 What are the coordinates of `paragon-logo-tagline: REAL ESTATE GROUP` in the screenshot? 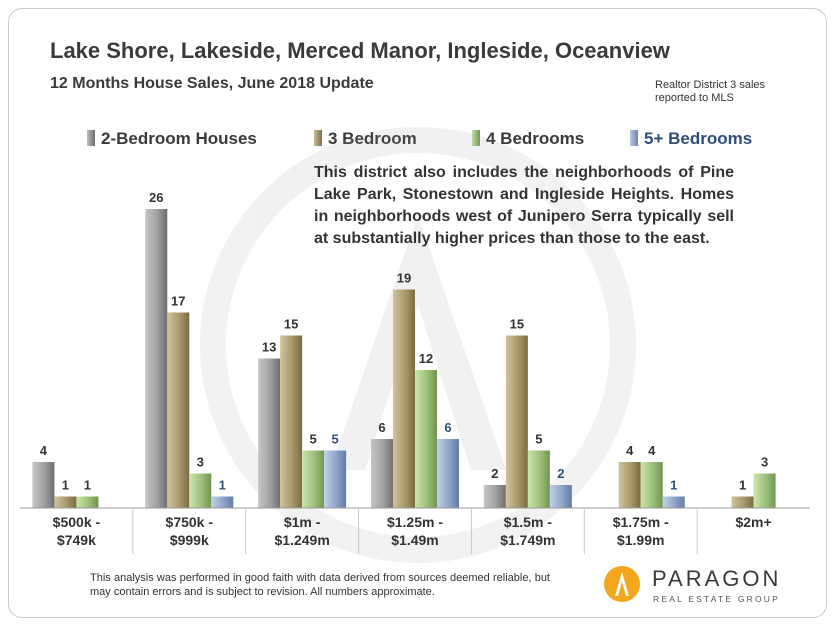 It's located at (716, 599).